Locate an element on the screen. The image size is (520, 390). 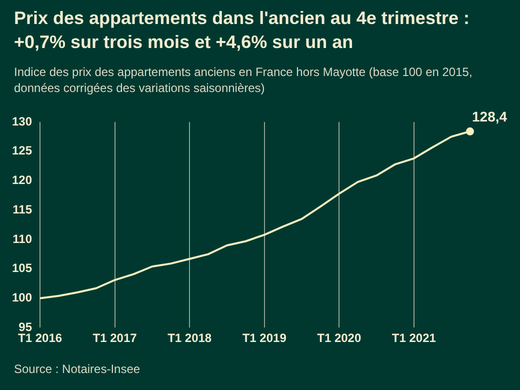
data-label: 128,4 is located at coordinates (490, 116).